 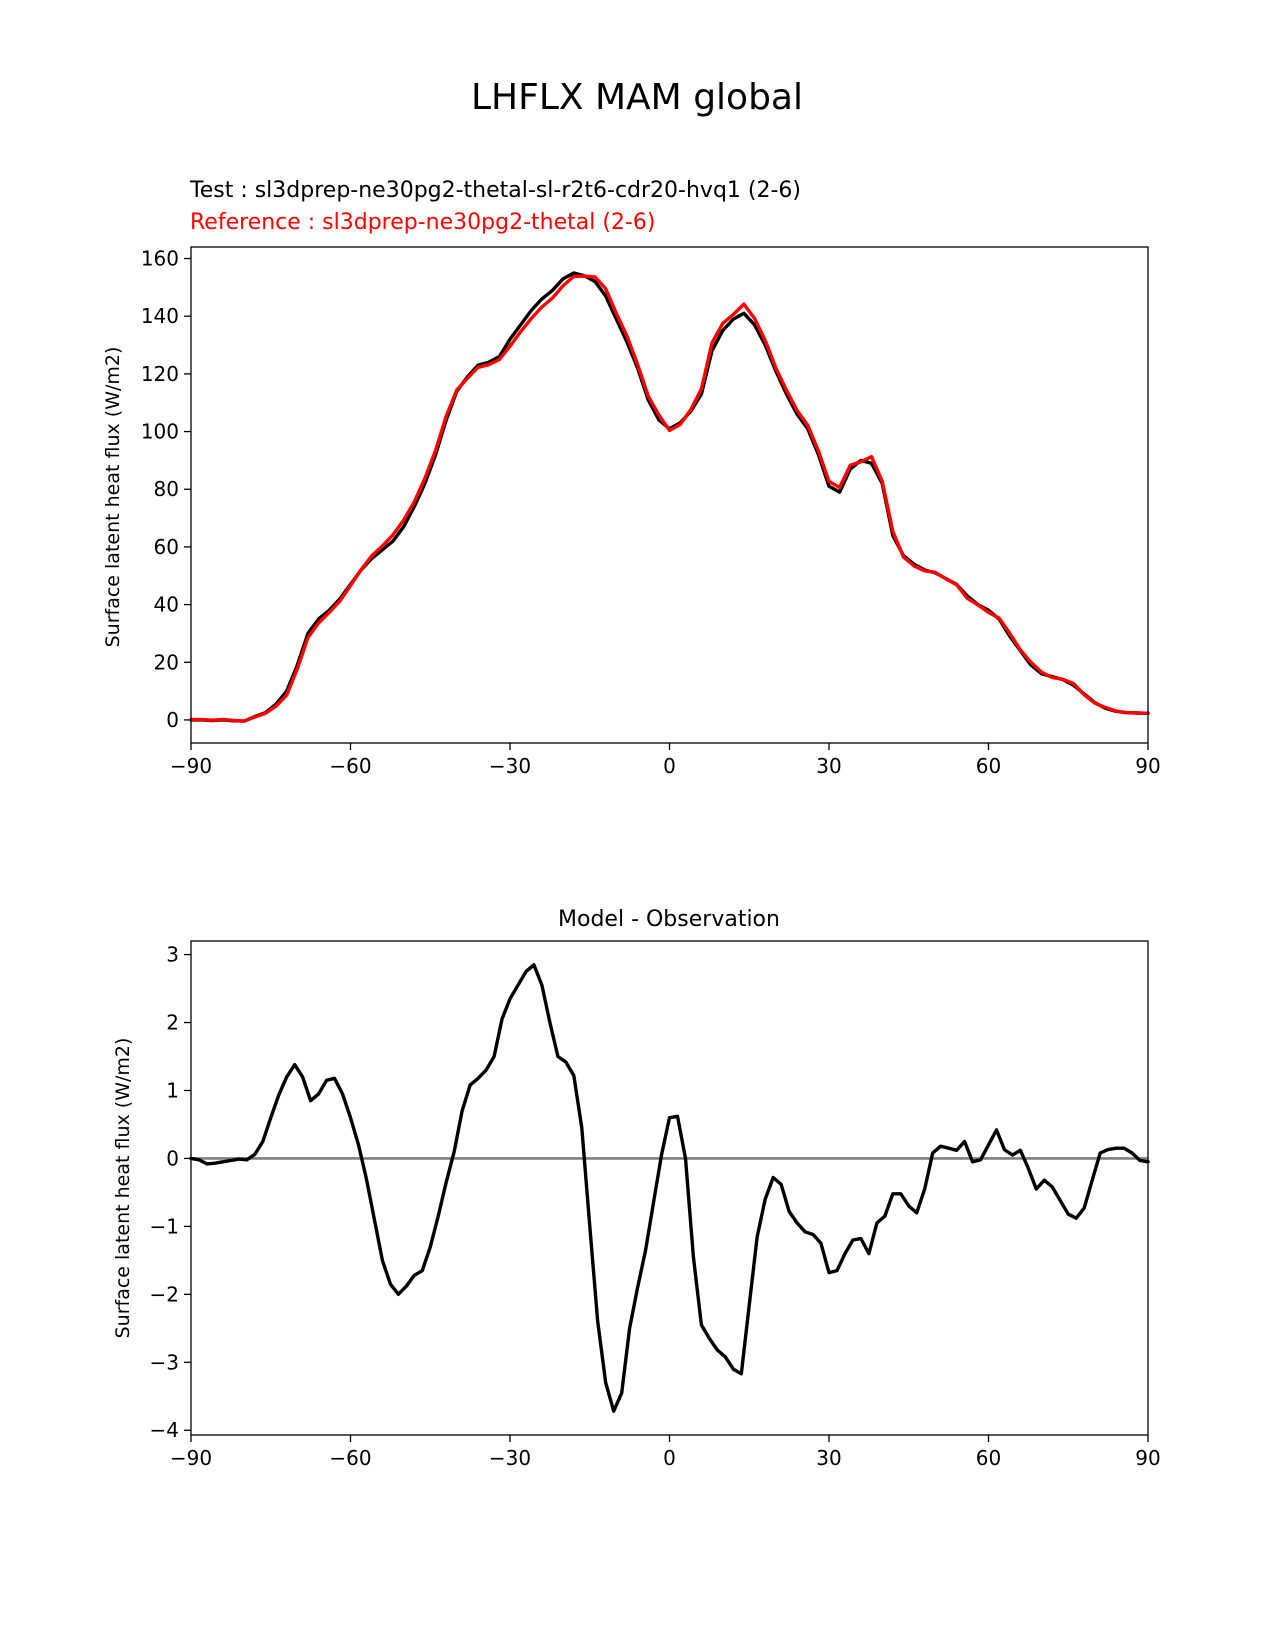 I want to click on top-xtick-label: −30, so click(x=510, y=766).